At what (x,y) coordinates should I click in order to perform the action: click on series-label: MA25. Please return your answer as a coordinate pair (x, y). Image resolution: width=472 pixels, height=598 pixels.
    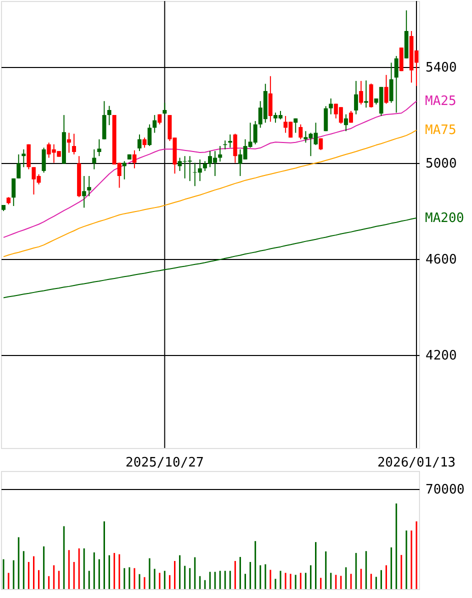
    Looking at the image, I should click on (440, 102).